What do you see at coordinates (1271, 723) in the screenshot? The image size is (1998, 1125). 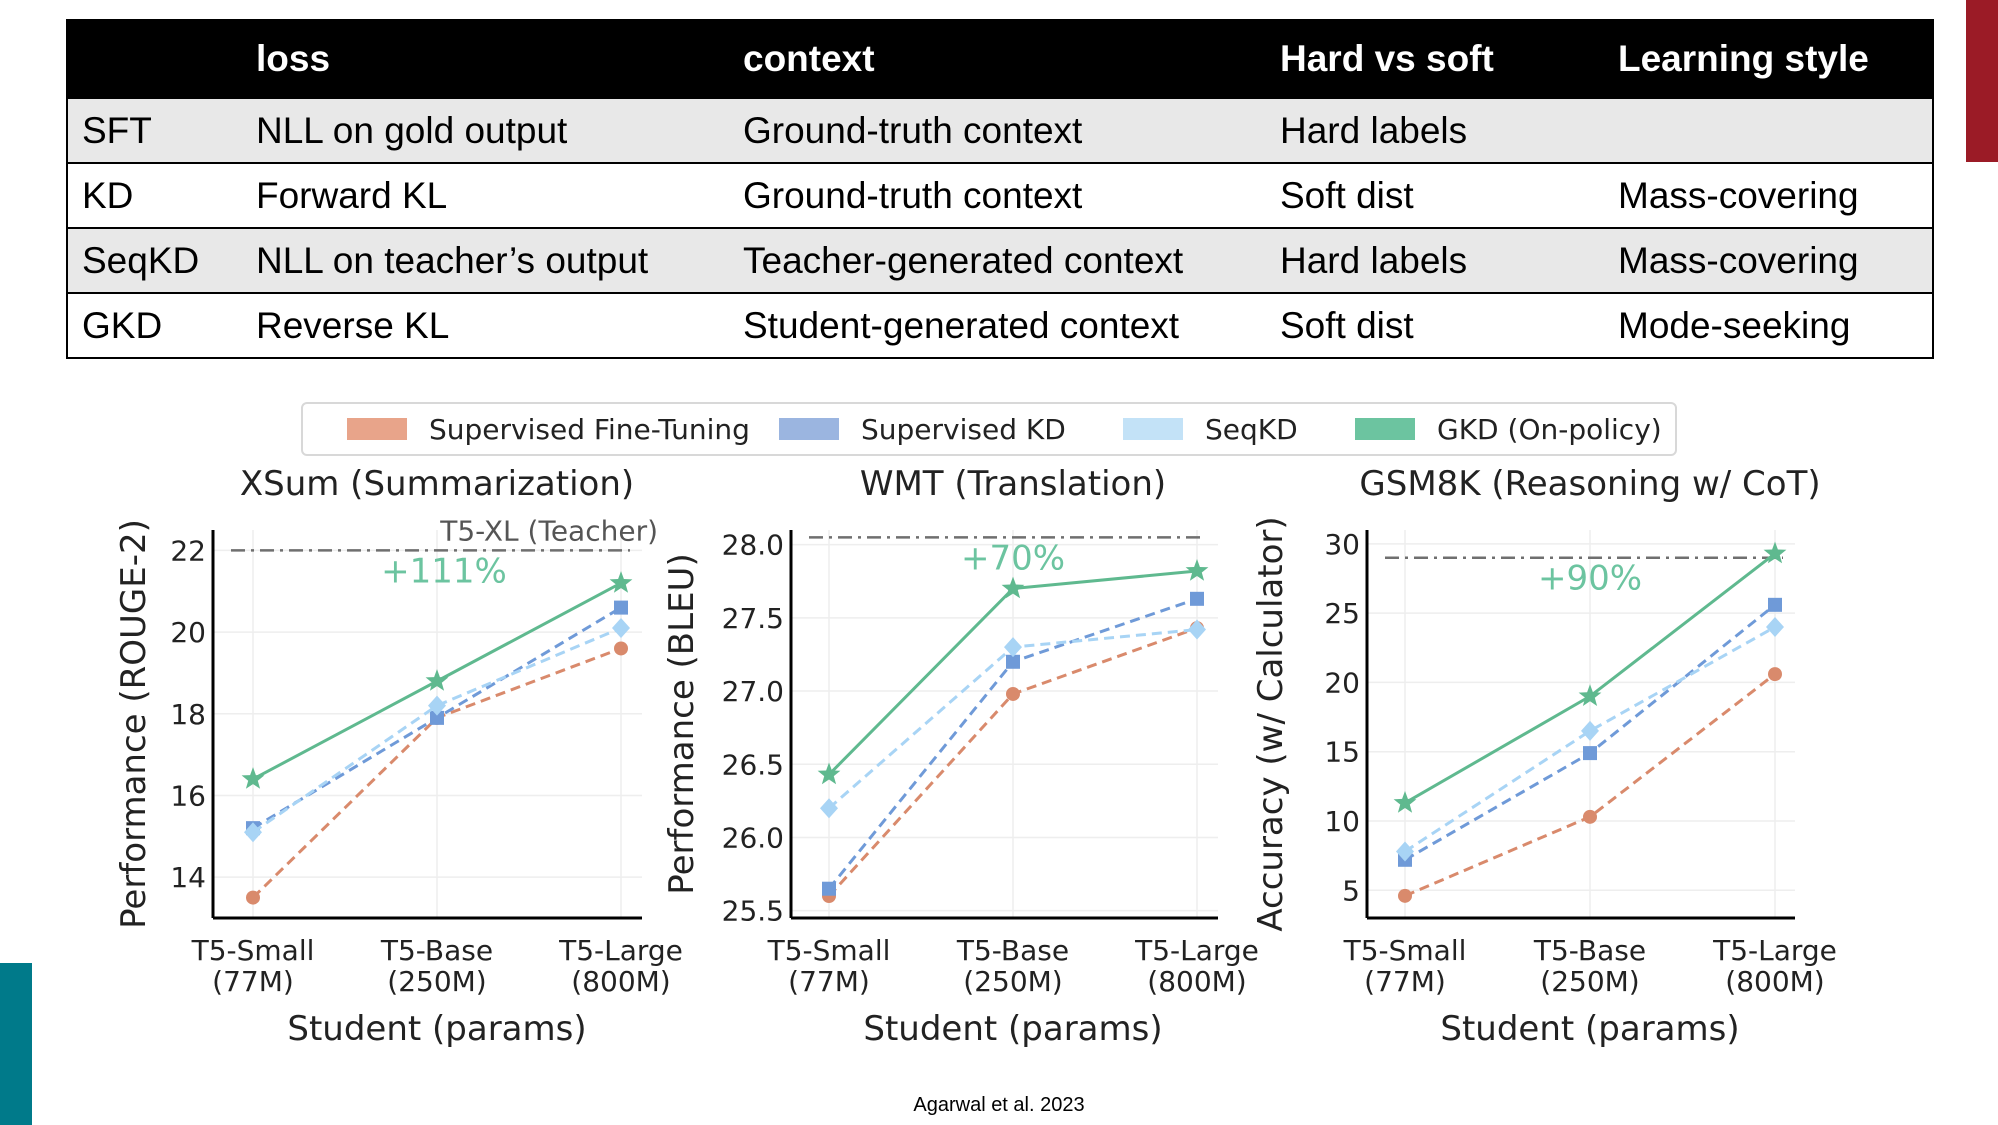 I see `y-axis-label: Accuracy (w/ Calculator)` at bounding box center [1271, 723].